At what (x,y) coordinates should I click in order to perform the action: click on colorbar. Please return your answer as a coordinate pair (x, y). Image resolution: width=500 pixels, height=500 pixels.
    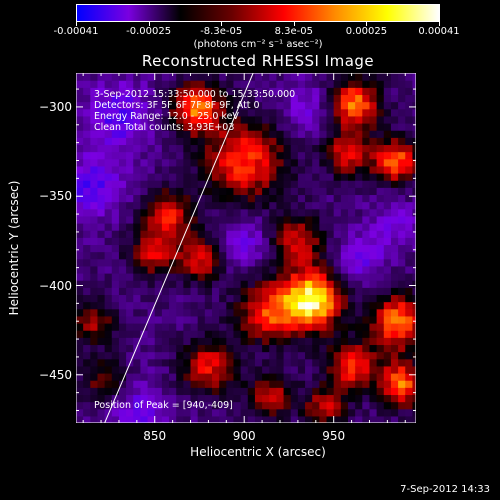
    Looking at the image, I should click on (258, 13).